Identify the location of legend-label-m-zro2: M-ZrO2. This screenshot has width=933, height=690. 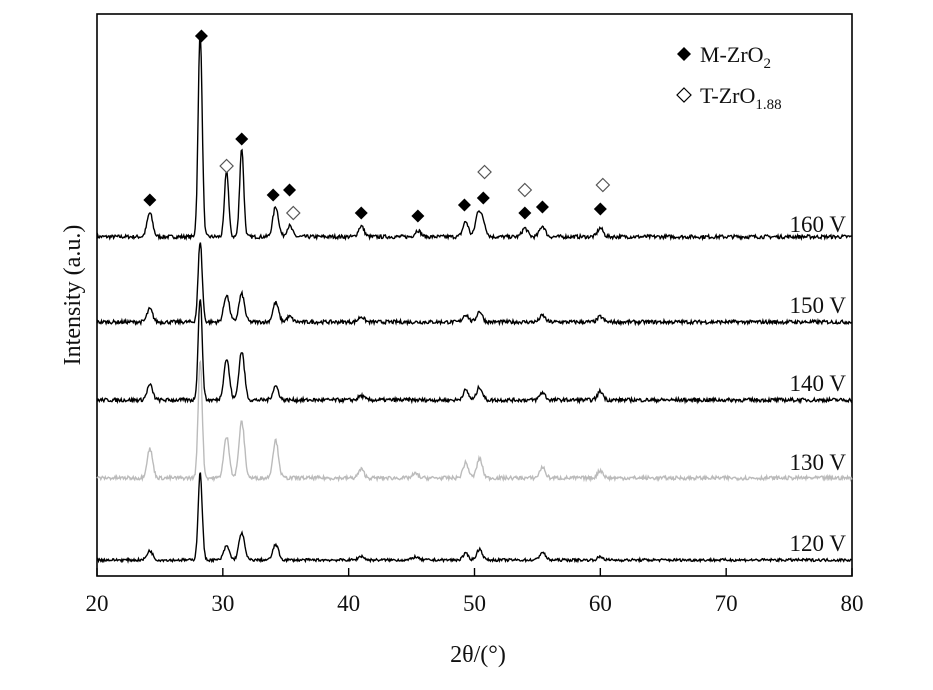
(735, 57).